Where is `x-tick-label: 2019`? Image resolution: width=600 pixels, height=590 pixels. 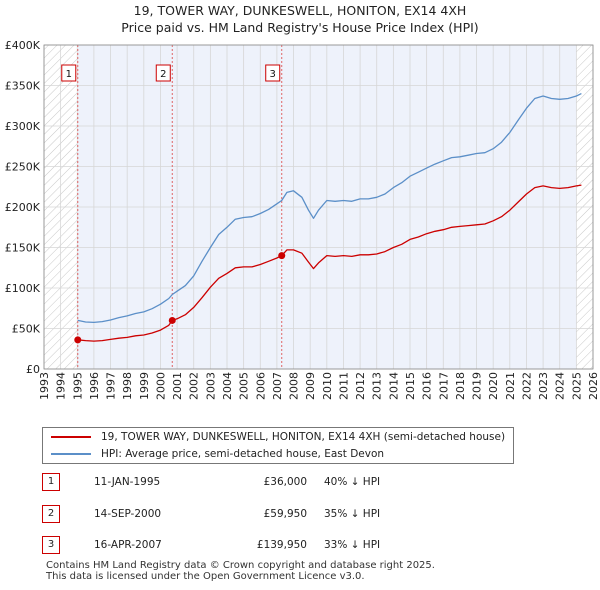 x-tick-label: 2019 is located at coordinates (477, 386).